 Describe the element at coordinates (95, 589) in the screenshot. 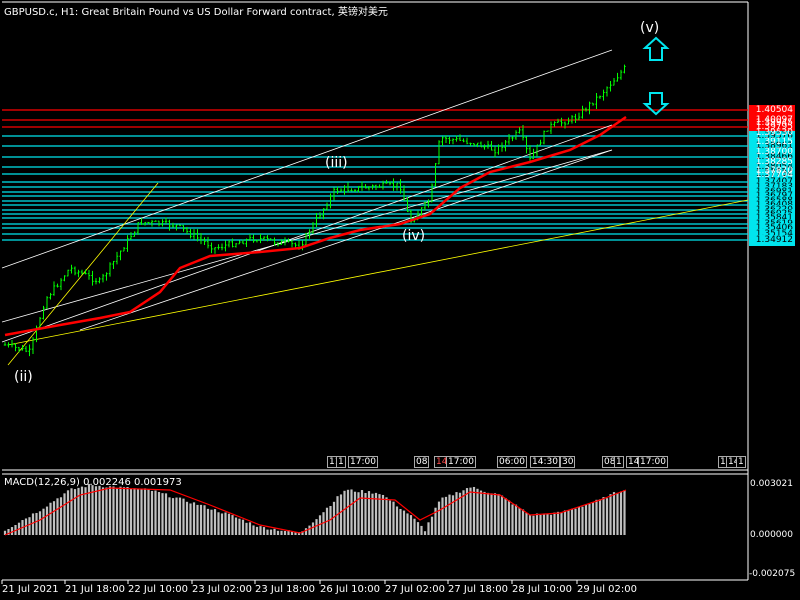

I see `time-axis-label: 21 Jul 18:00` at that location.